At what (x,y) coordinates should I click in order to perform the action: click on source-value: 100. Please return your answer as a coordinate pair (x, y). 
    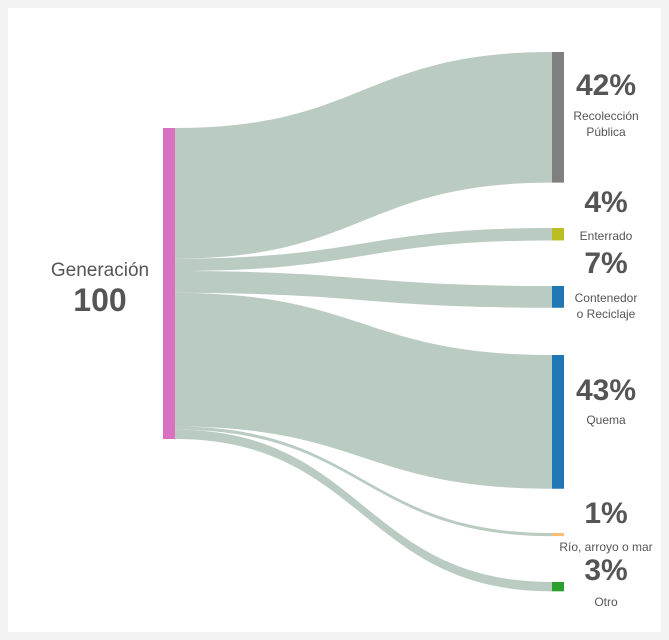
    Looking at the image, I should click on (99, 300).